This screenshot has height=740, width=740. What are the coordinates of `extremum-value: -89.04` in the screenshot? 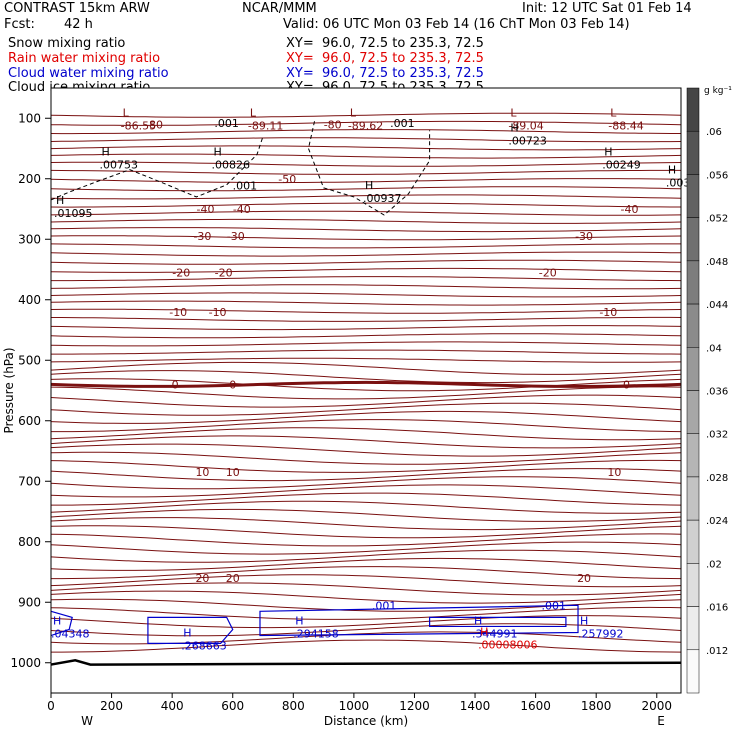 It's located at (525, 125).